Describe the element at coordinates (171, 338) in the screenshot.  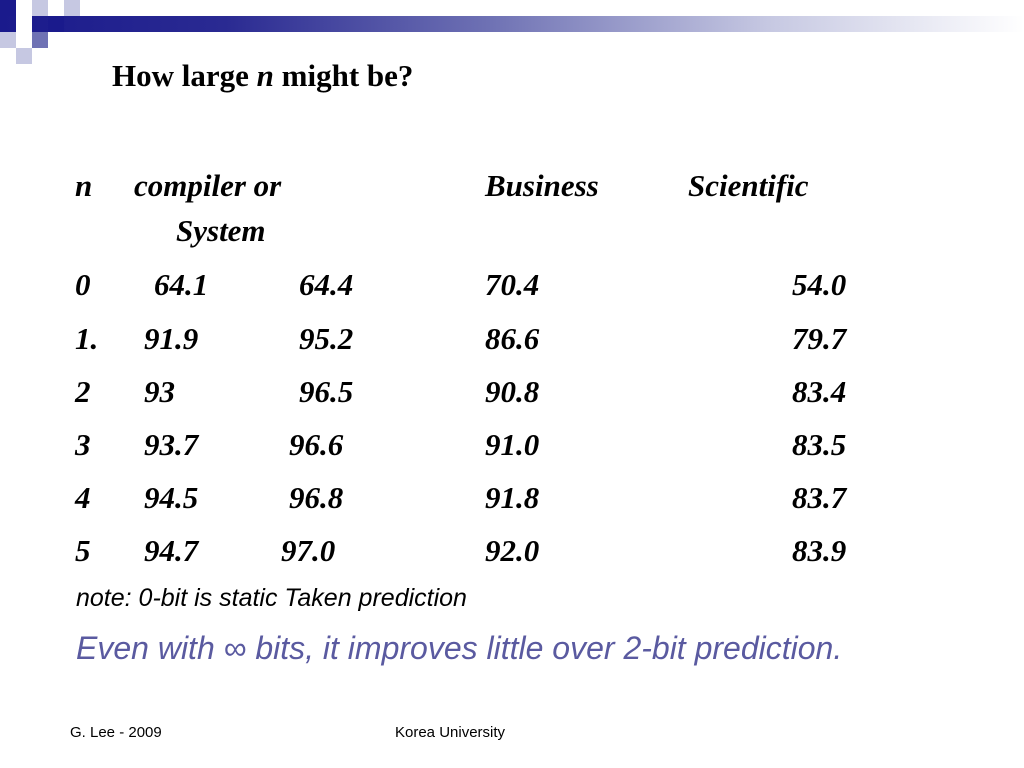
I see `row-compiler: 91.9` at that location.